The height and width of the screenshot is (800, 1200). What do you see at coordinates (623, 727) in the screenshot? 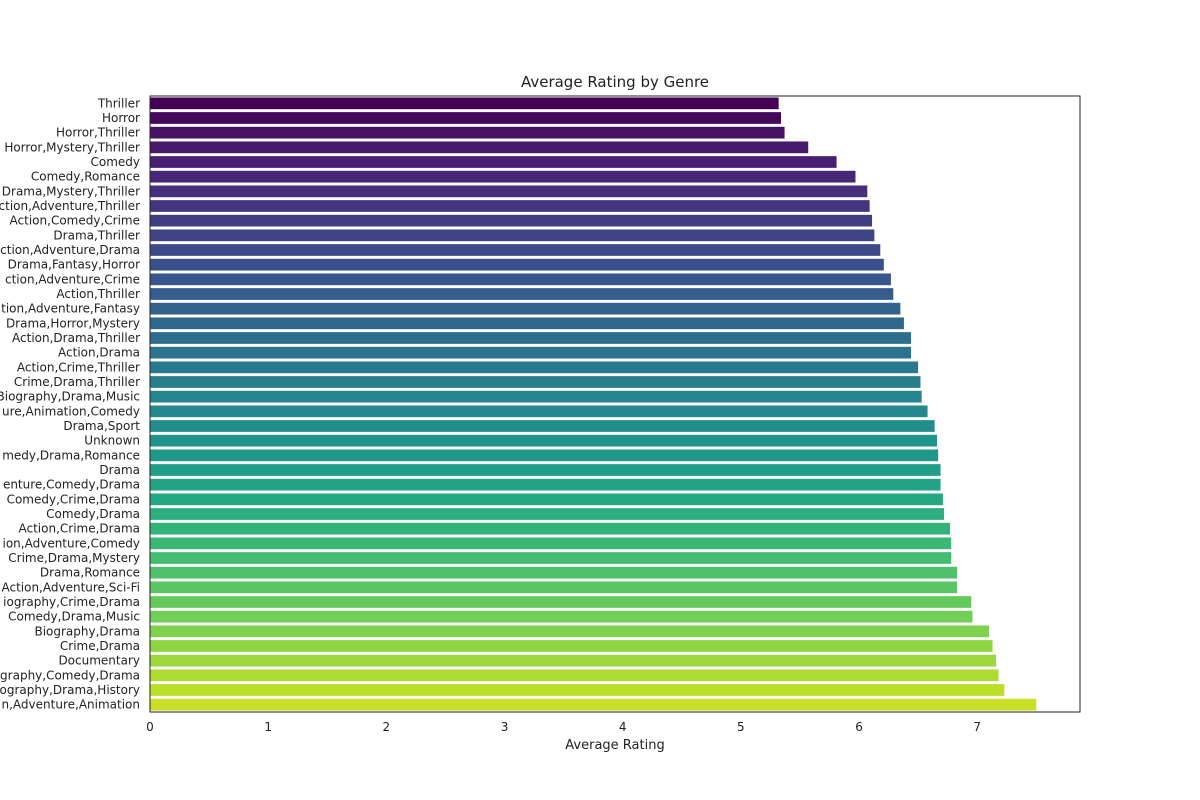
I see `x-tick-label: 4` at bounding box center [623, 727].